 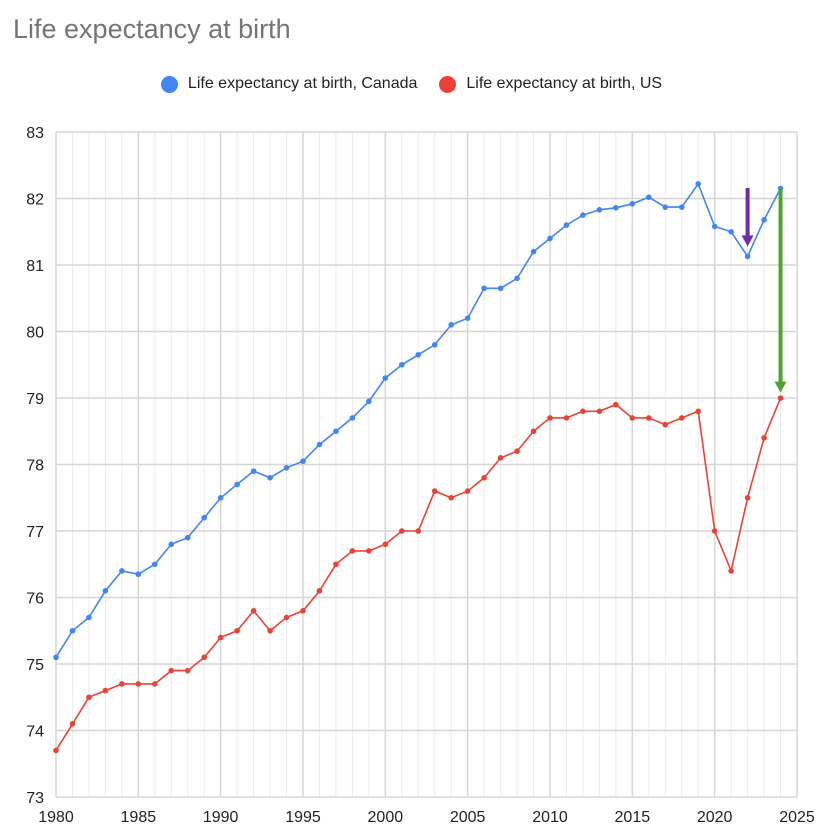 I want to click on y-tick-label: 83, so click(x=35, y=133).